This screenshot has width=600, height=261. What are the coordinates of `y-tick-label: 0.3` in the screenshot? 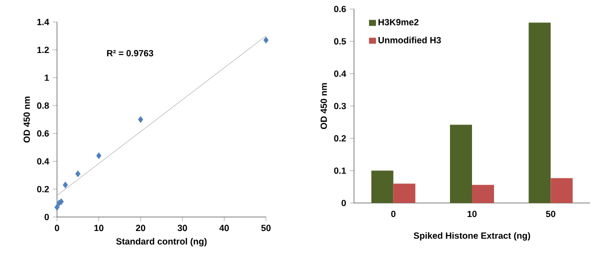 It's located at (340, 106).